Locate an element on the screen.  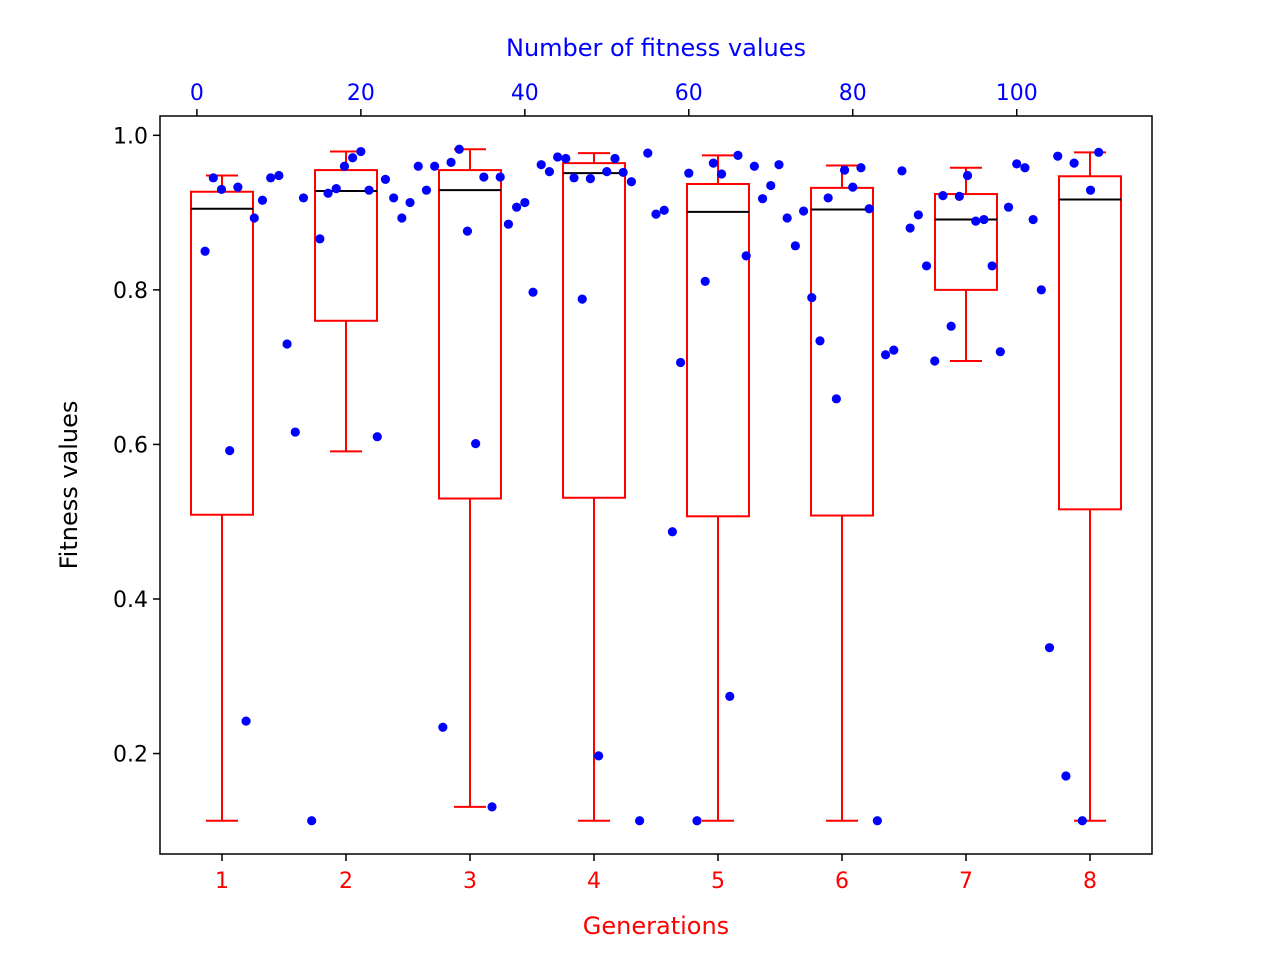
top-x-tick-label: 0 is located at coordinates (197, 93).